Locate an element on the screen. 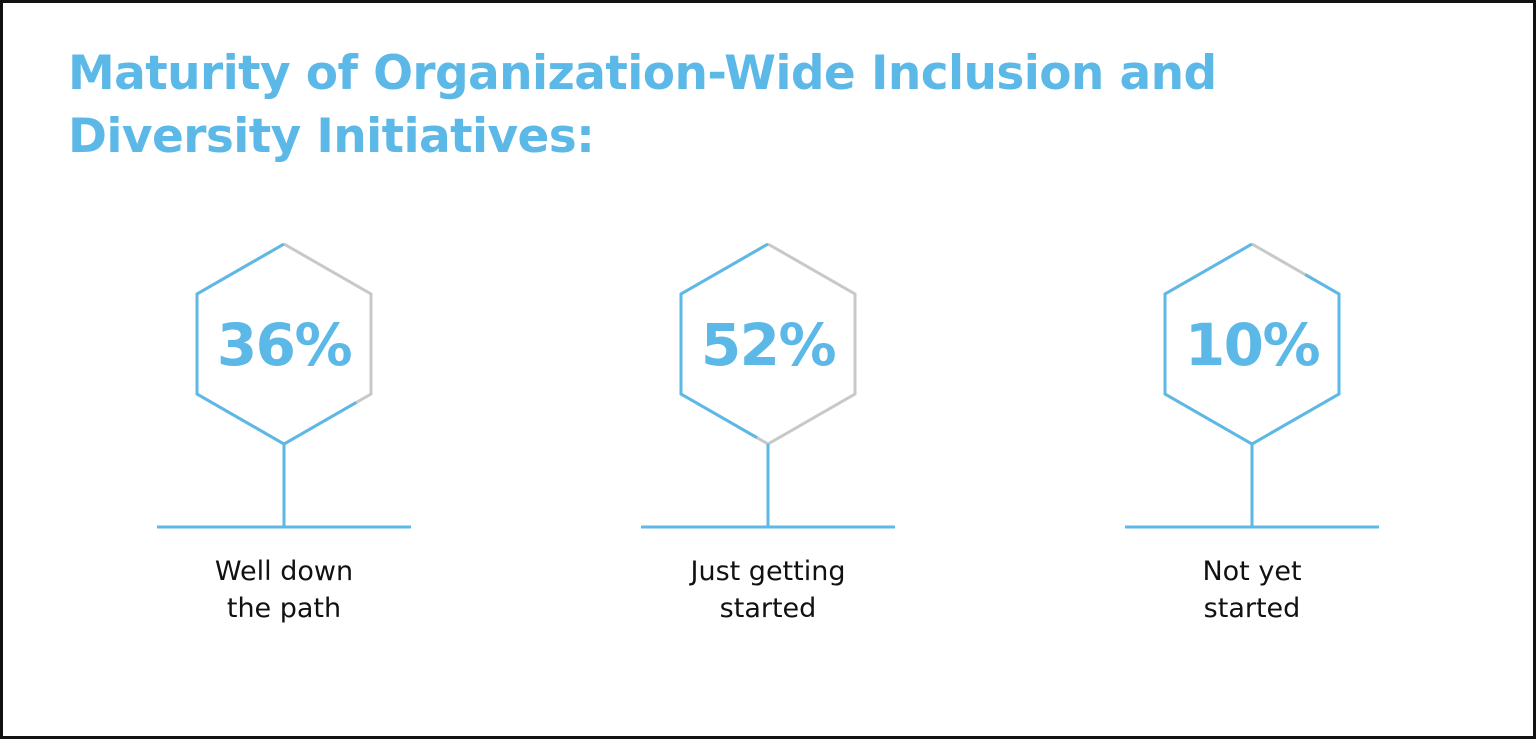  category-label-line: Well down is located at coordinates (284, 571).